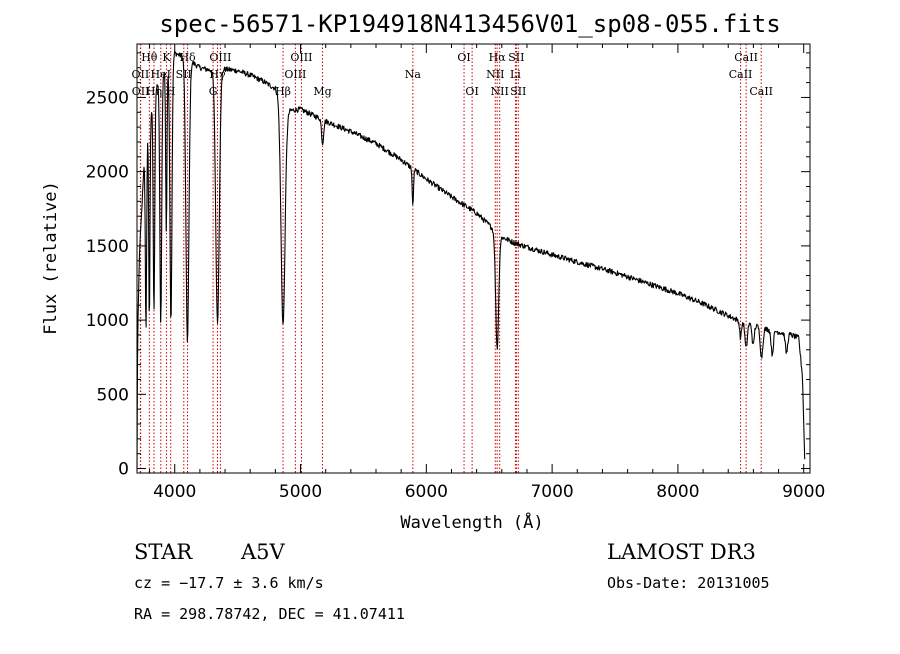  Describe the element at coordinates (283, 91) in the screenshot. I see `spectral-line-label: Hβ` at that location.